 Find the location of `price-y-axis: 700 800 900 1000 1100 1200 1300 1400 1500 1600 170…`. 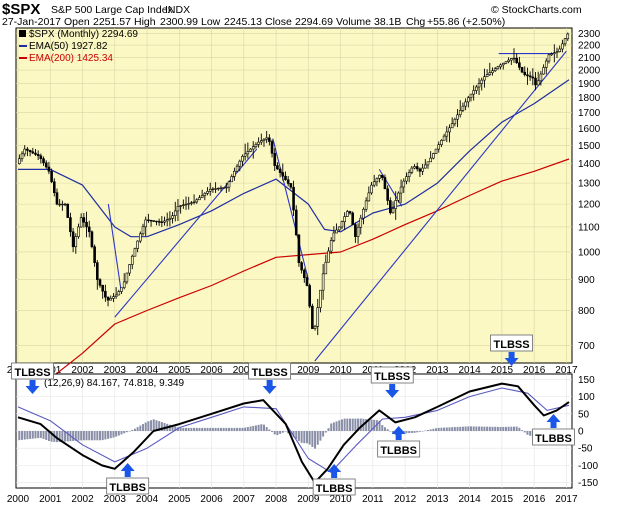

price-y-axis: 700 800 900 1000 1100 1200 1300 1400 1500 1600 170… is located at coordinates (589, 190).